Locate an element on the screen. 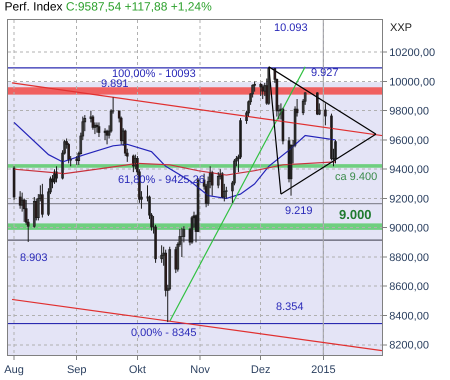 The width and height of the screenshot is (450, 380). y-tick-label: 10200,00 is located at coordinates (412, 53).